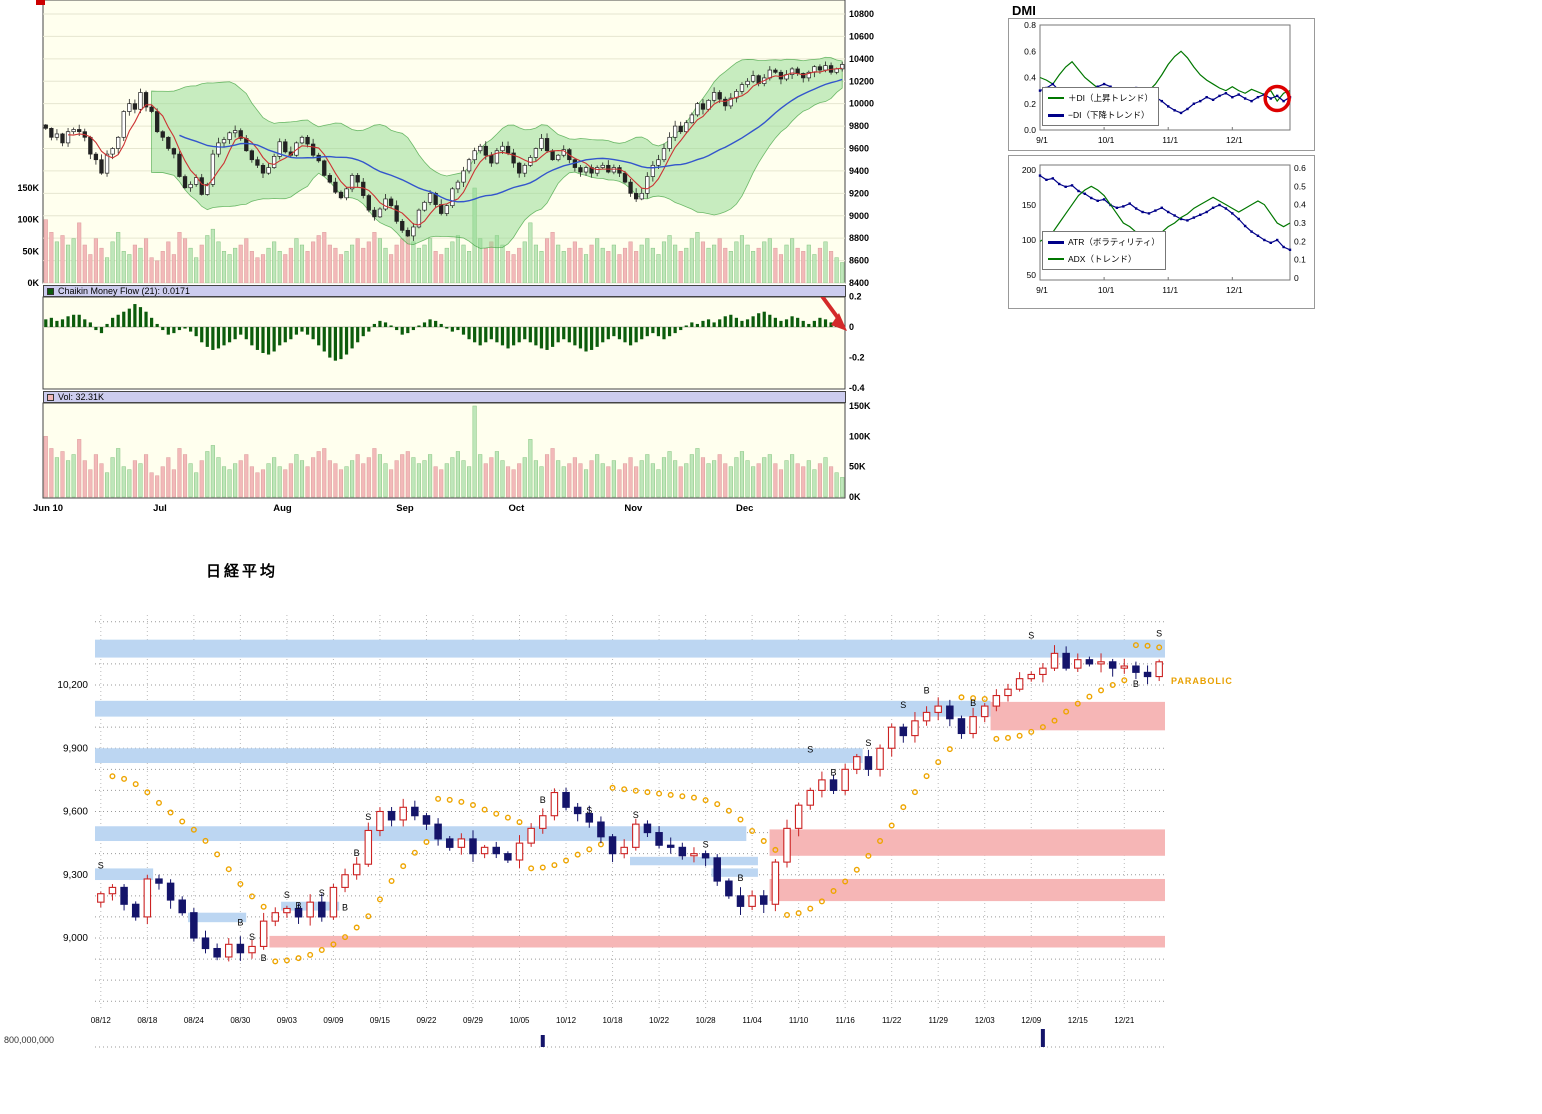  Describe the element at coordinates (282, 508) in the screenshot. I see `svg-text: Aug` at that location.